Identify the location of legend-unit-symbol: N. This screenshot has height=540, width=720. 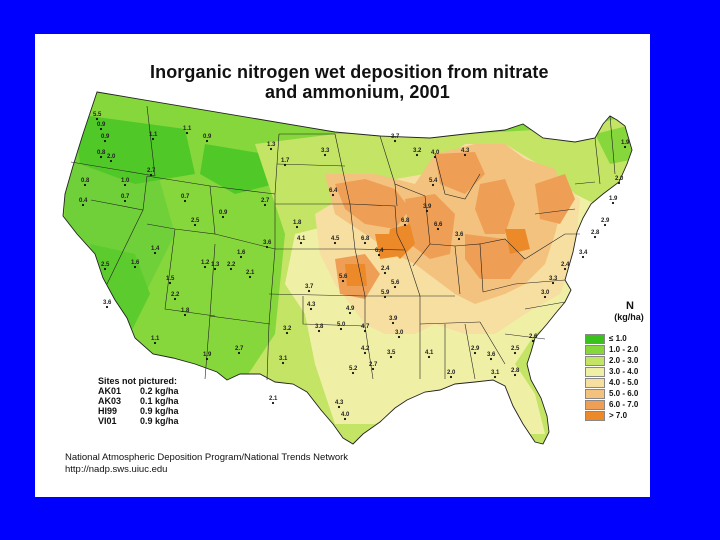
(630, 306).